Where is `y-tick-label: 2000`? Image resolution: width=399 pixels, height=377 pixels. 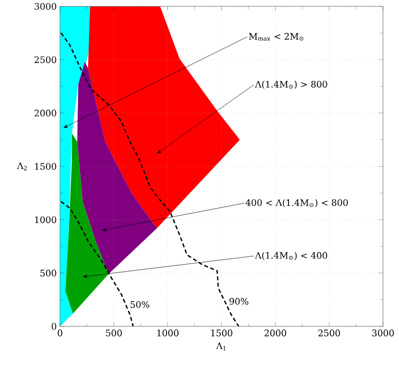 y-tick-label: 2000 is located at coordinates (45, 112).